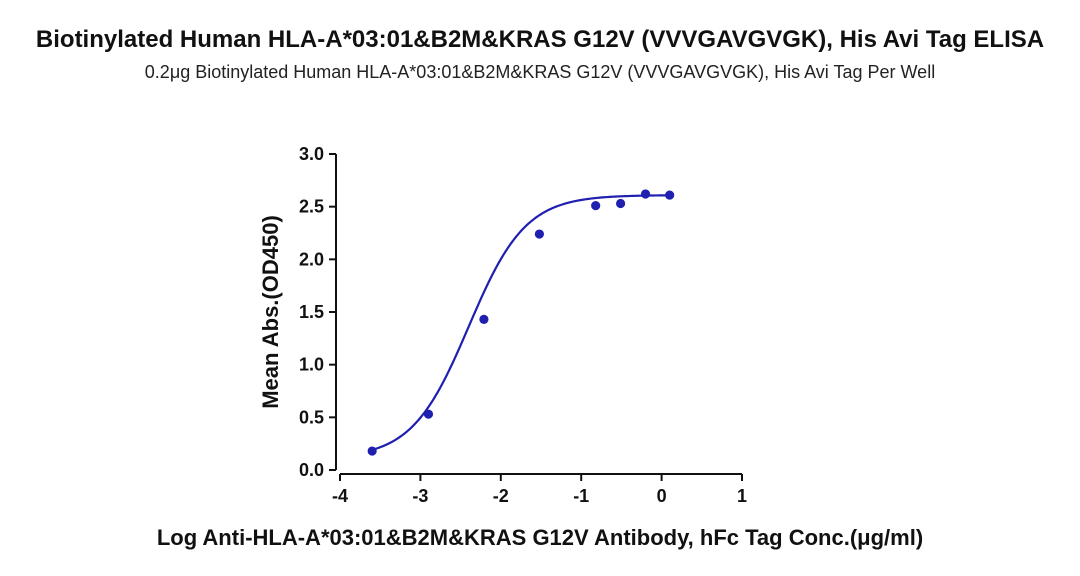 The height and width of the screenshot is (576, 1080). Describe the element at coordinates (311, 470) in the screenshot. I see `y-tick-label: 0.0` at that location.